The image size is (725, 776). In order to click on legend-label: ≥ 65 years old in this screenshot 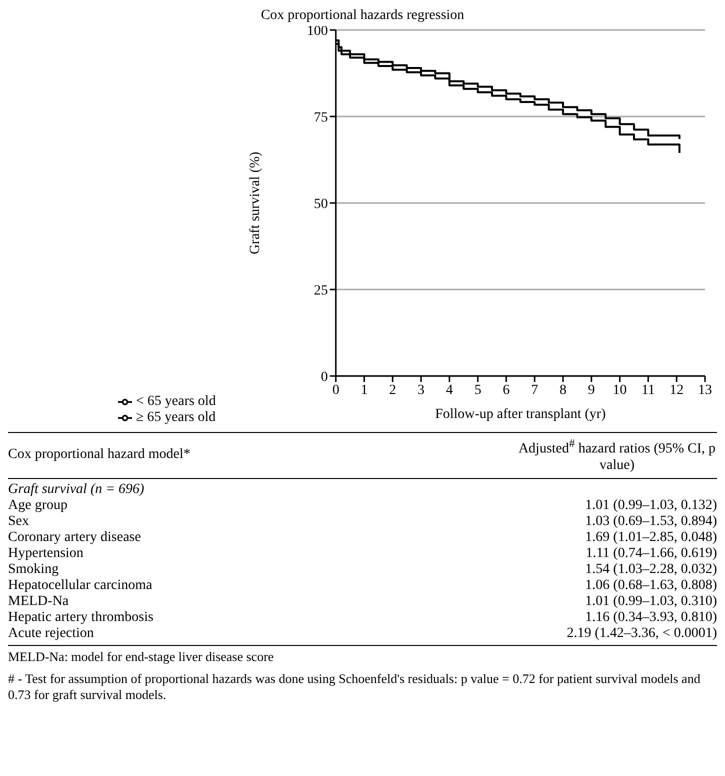, I will do `click(176, 417)`.